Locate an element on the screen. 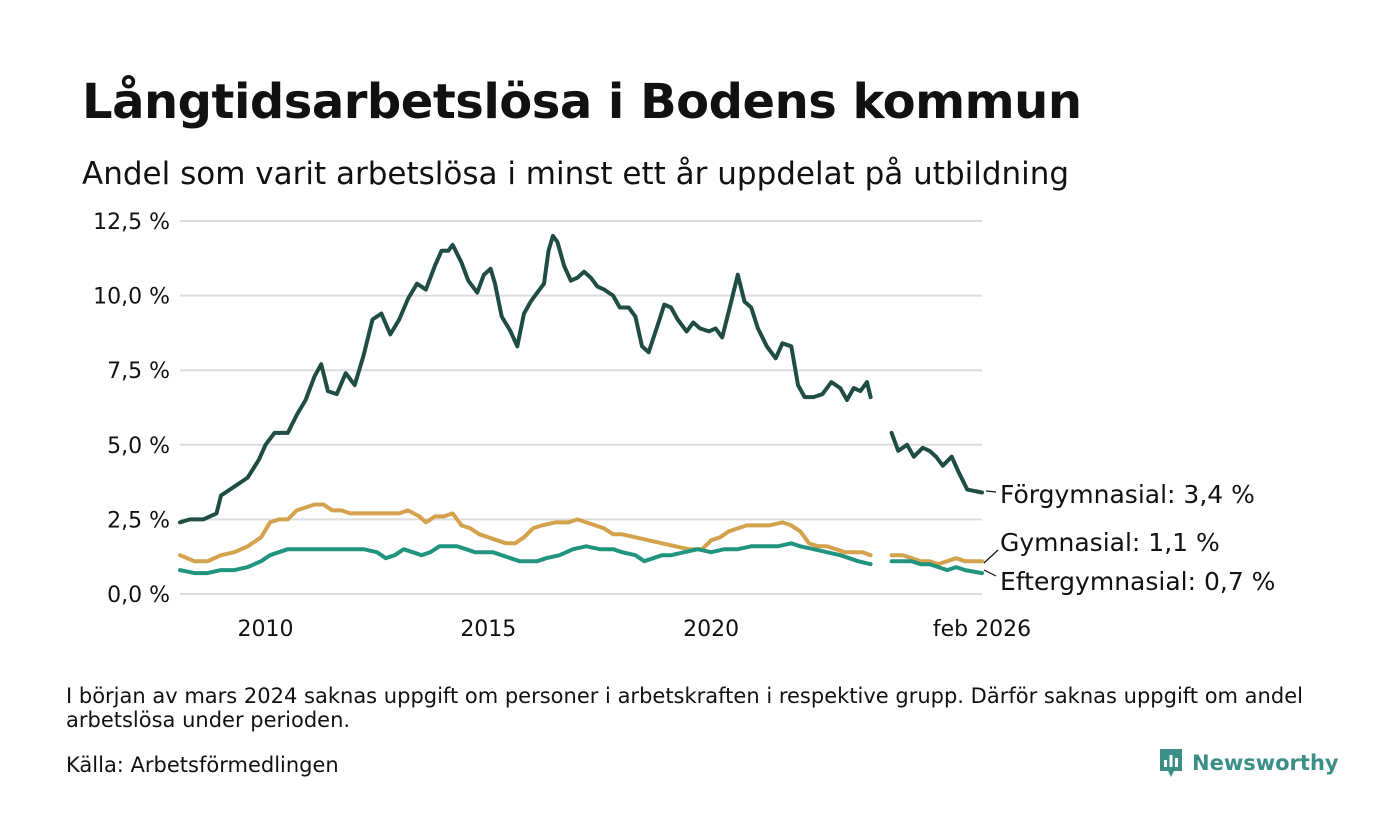  brand-name: Newsworthy is located at coordinates (1265, 763).